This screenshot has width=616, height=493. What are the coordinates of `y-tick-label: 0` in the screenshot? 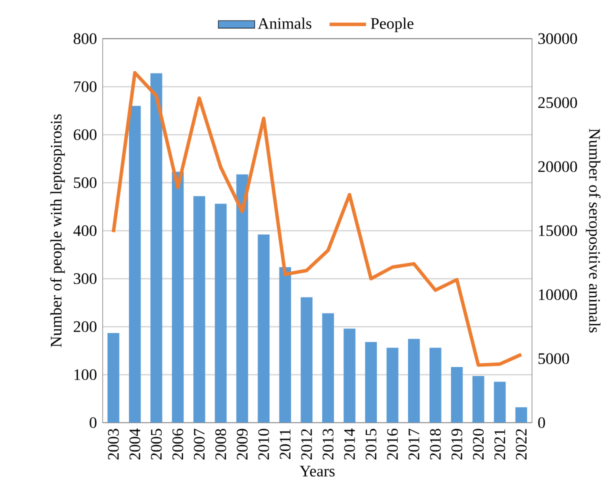 It's located at (93, 422).